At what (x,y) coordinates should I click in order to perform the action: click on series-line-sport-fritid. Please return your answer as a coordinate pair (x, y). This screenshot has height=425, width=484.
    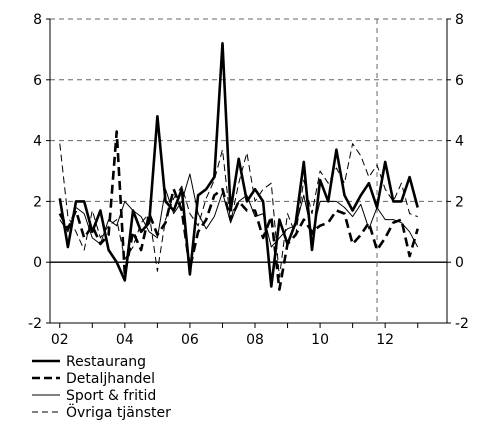
    Looking at the image, I should click on (239, 210).